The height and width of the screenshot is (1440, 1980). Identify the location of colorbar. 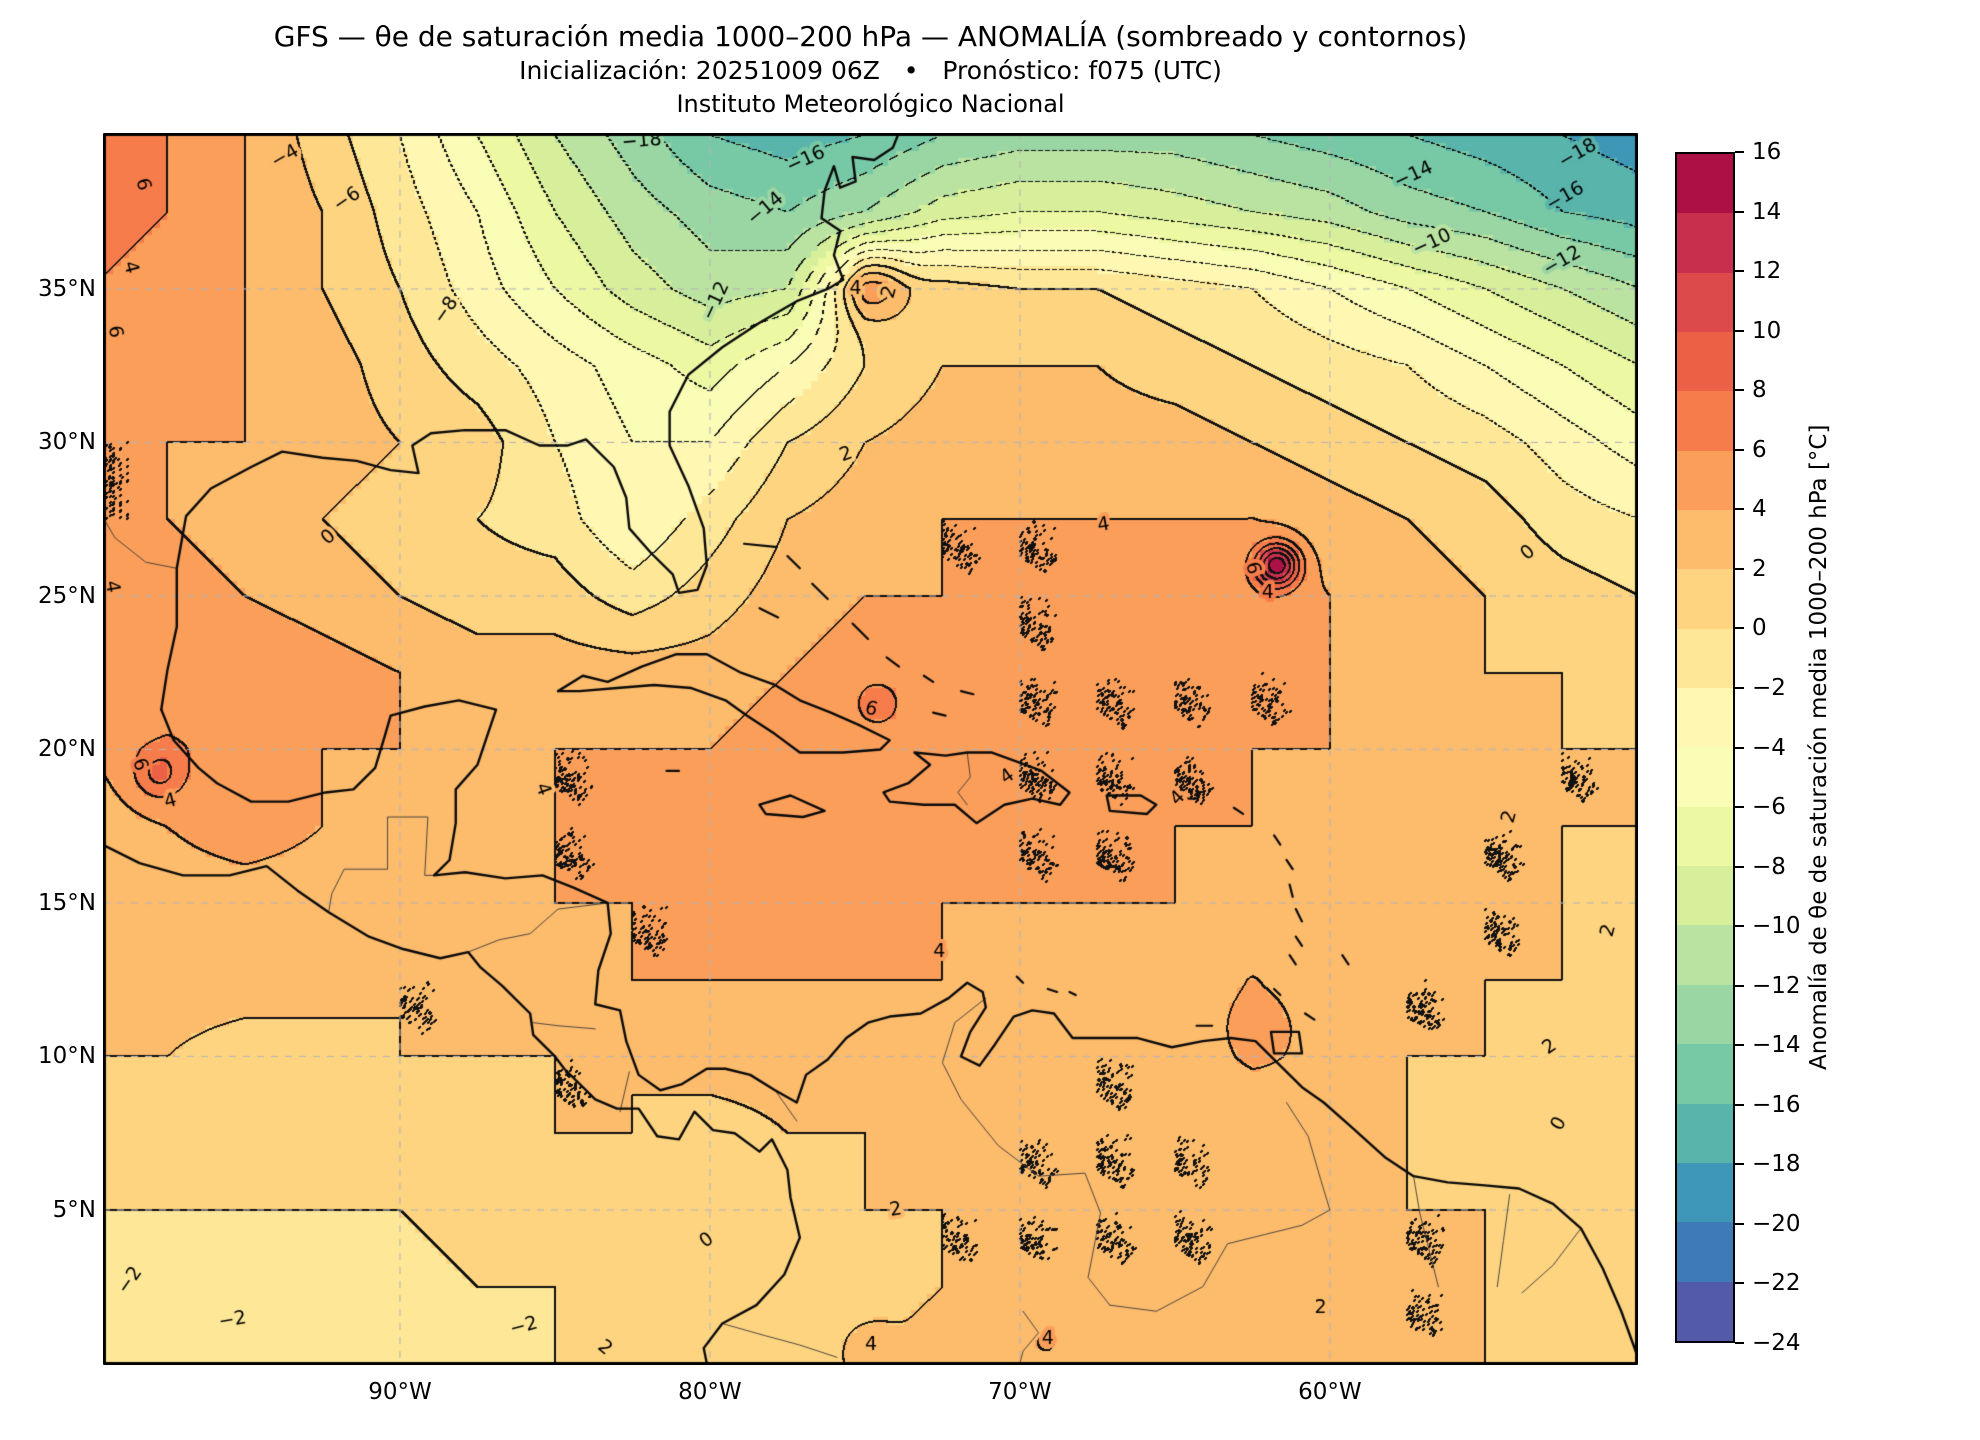
(1705, 747).